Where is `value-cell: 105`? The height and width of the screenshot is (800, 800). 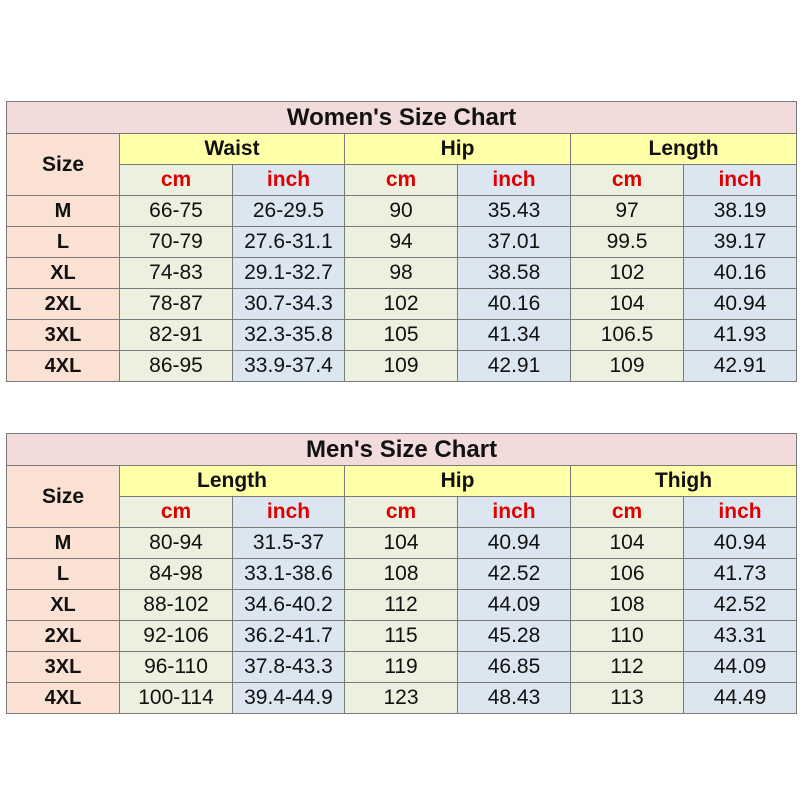 value-cell: 105 is located at coordinates (401, 335).